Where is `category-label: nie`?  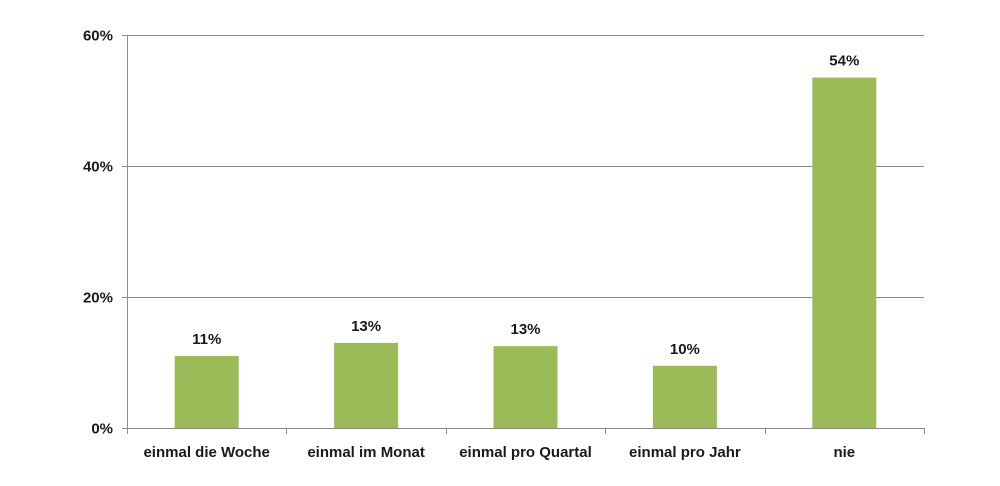
category-label: nie is located at coordinates (844, 452).